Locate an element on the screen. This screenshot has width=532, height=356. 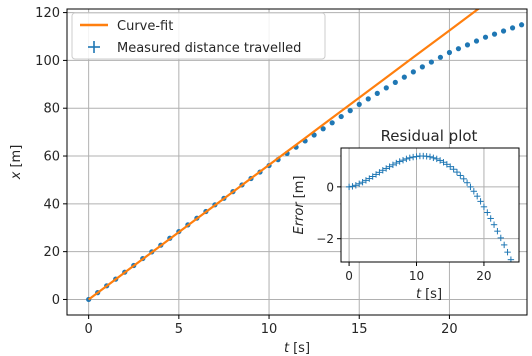
inset-y-tick-label: −2 is located at coordinates (325, 239).